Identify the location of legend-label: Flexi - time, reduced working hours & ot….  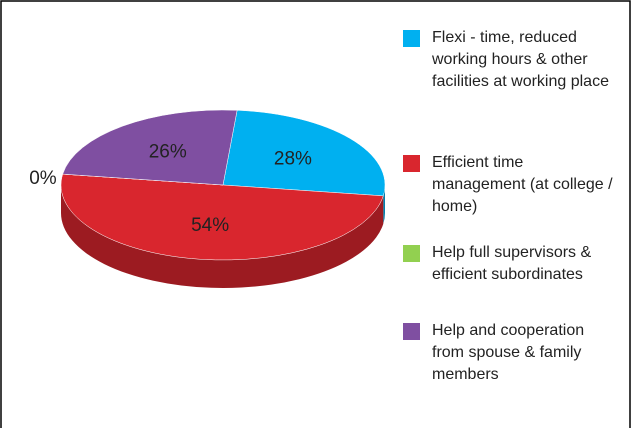
(520, 59).